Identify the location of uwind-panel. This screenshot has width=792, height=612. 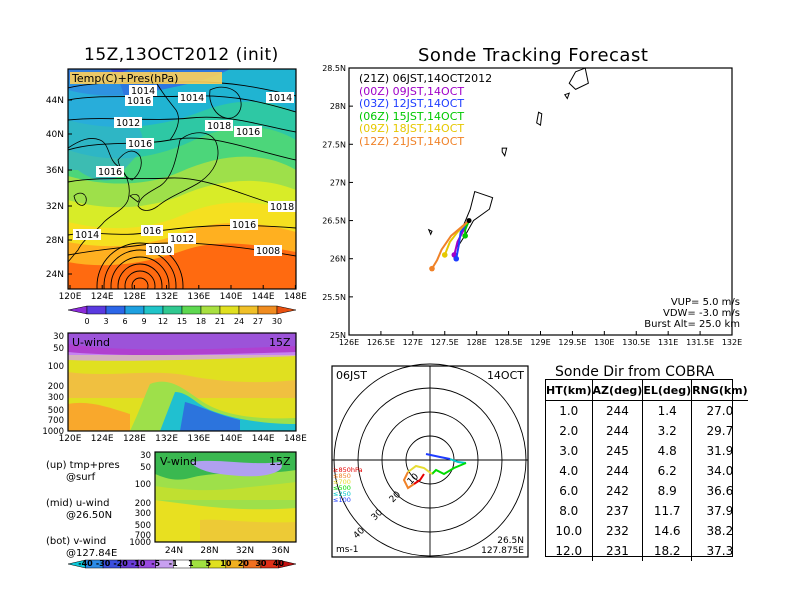
(182, 382).